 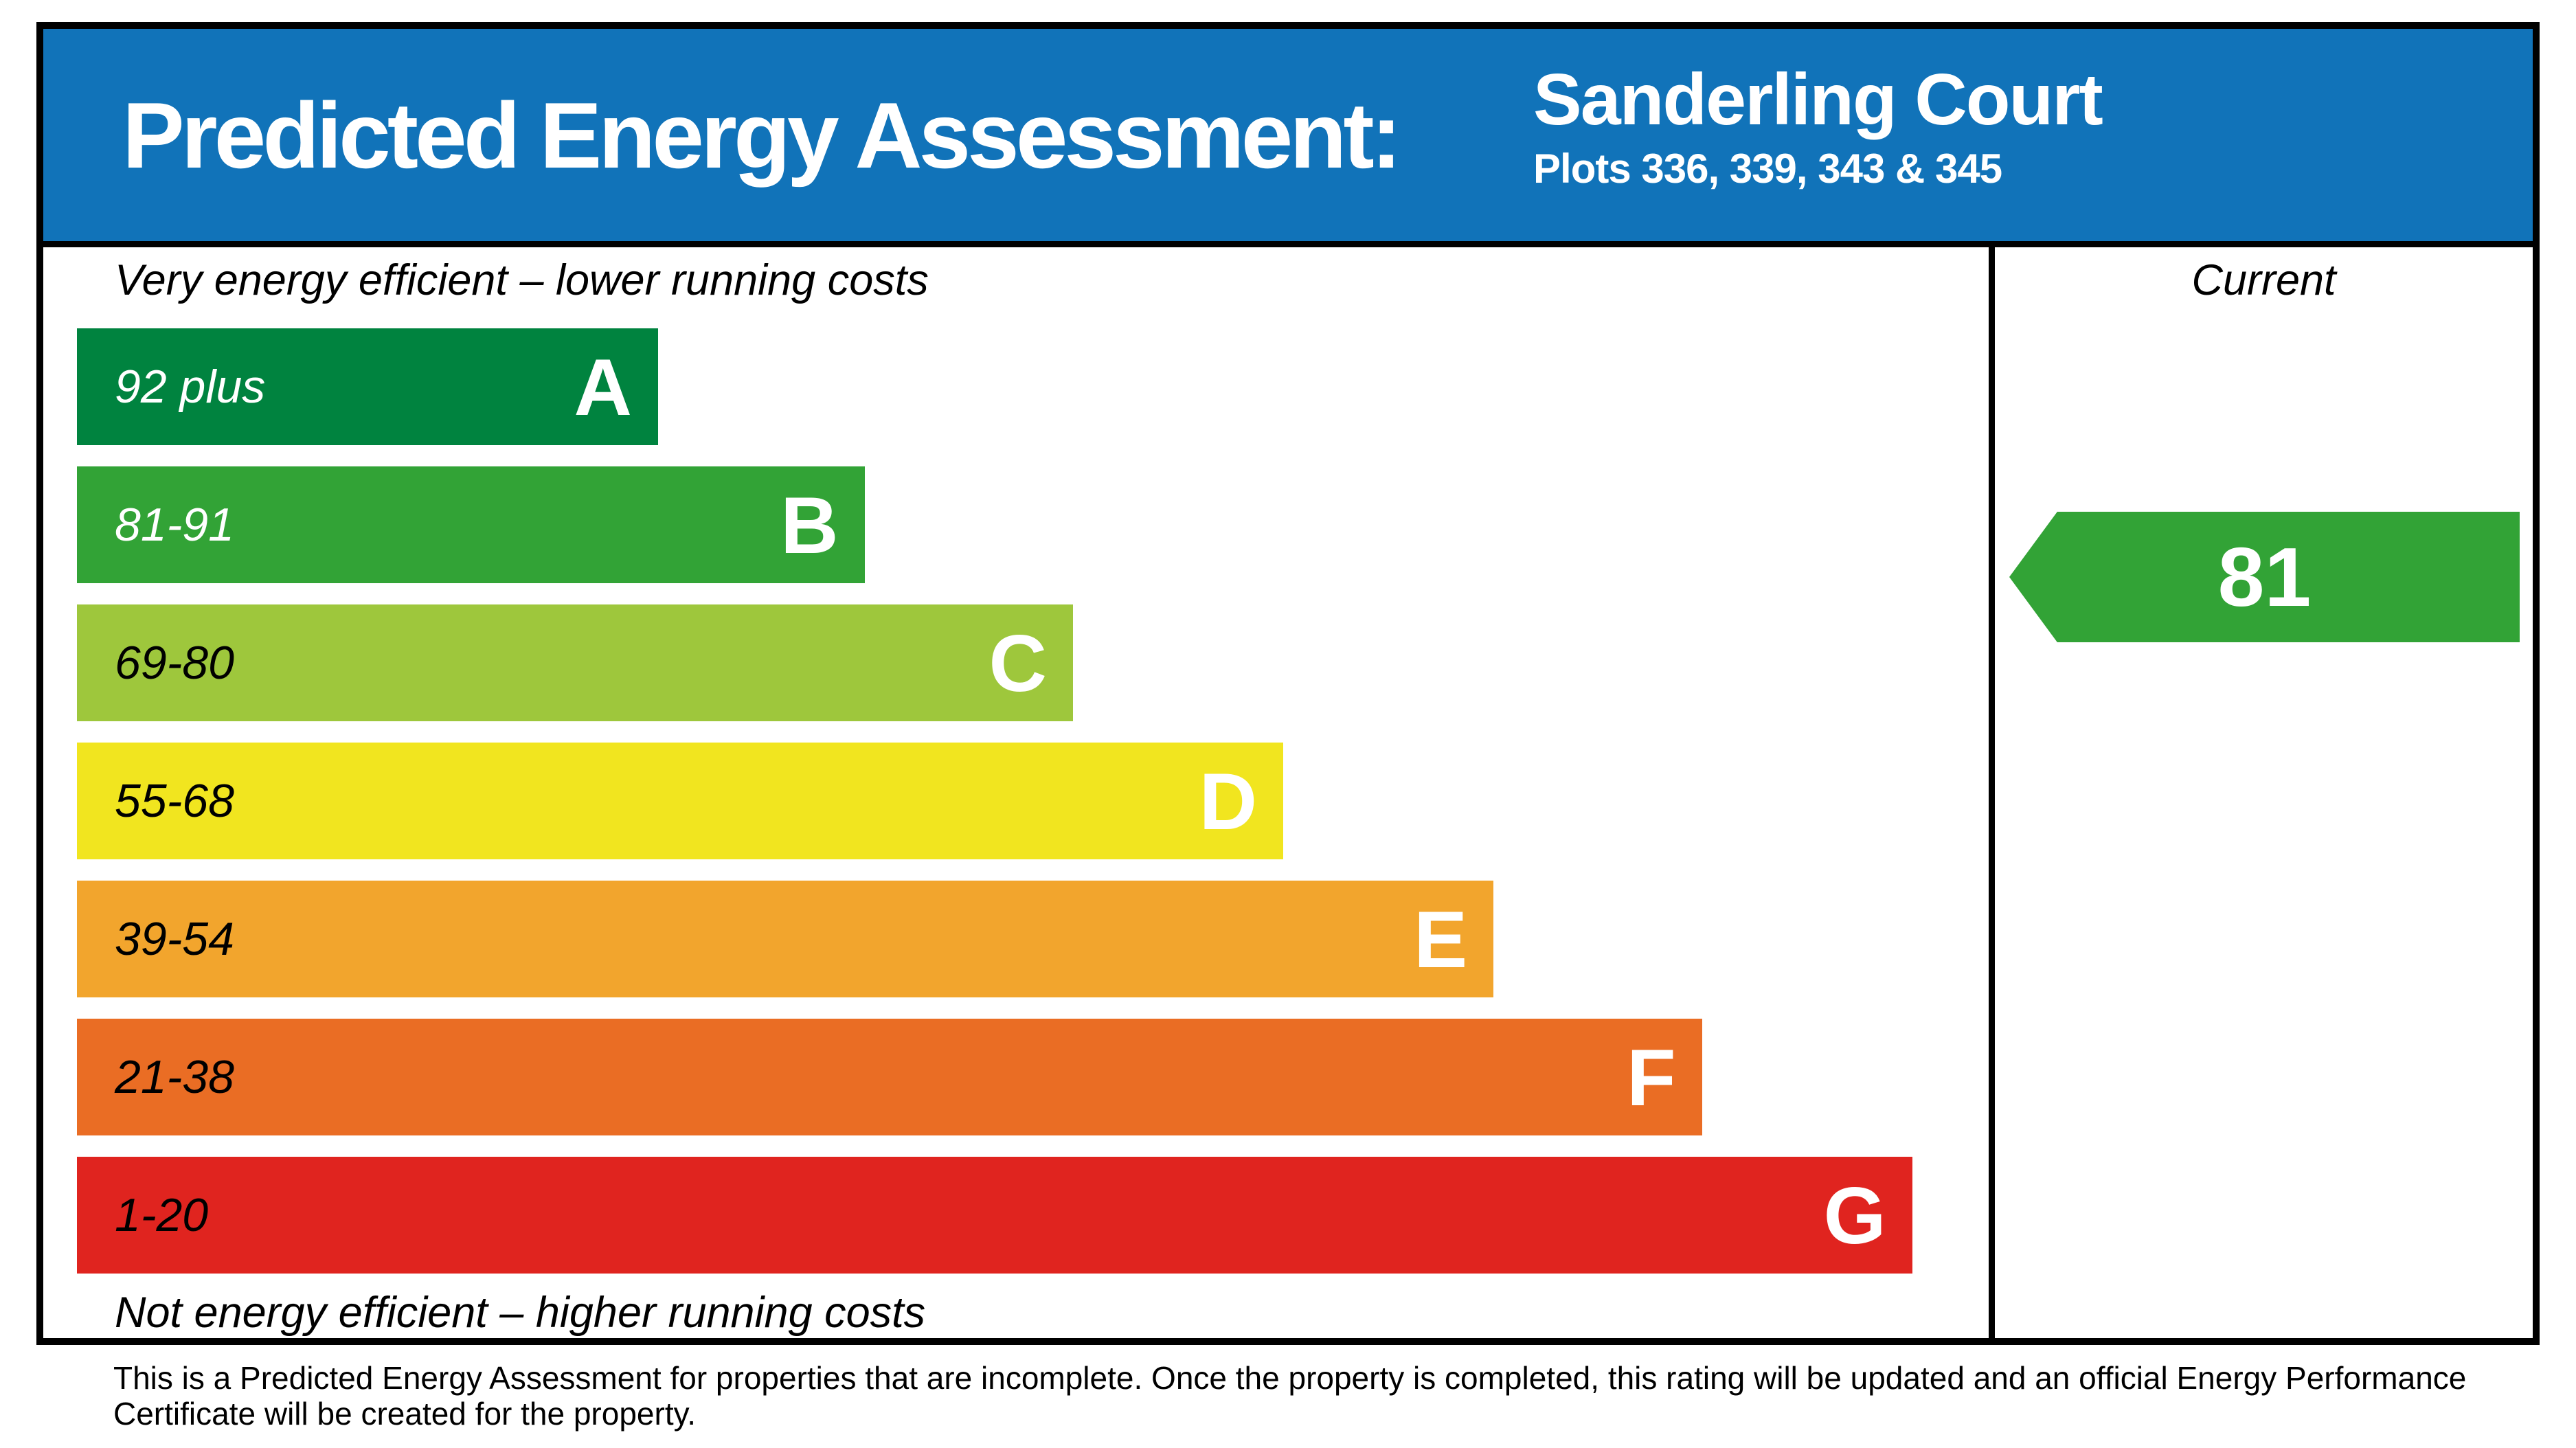 I want to click on band-range-label: 69-80, so click(x=174, y=663).